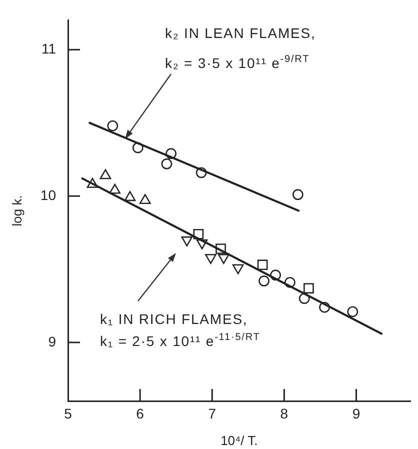 The width and height of the screenshot is (418, 449). I want to click on y-axis-title: log k., so click(16, 210).